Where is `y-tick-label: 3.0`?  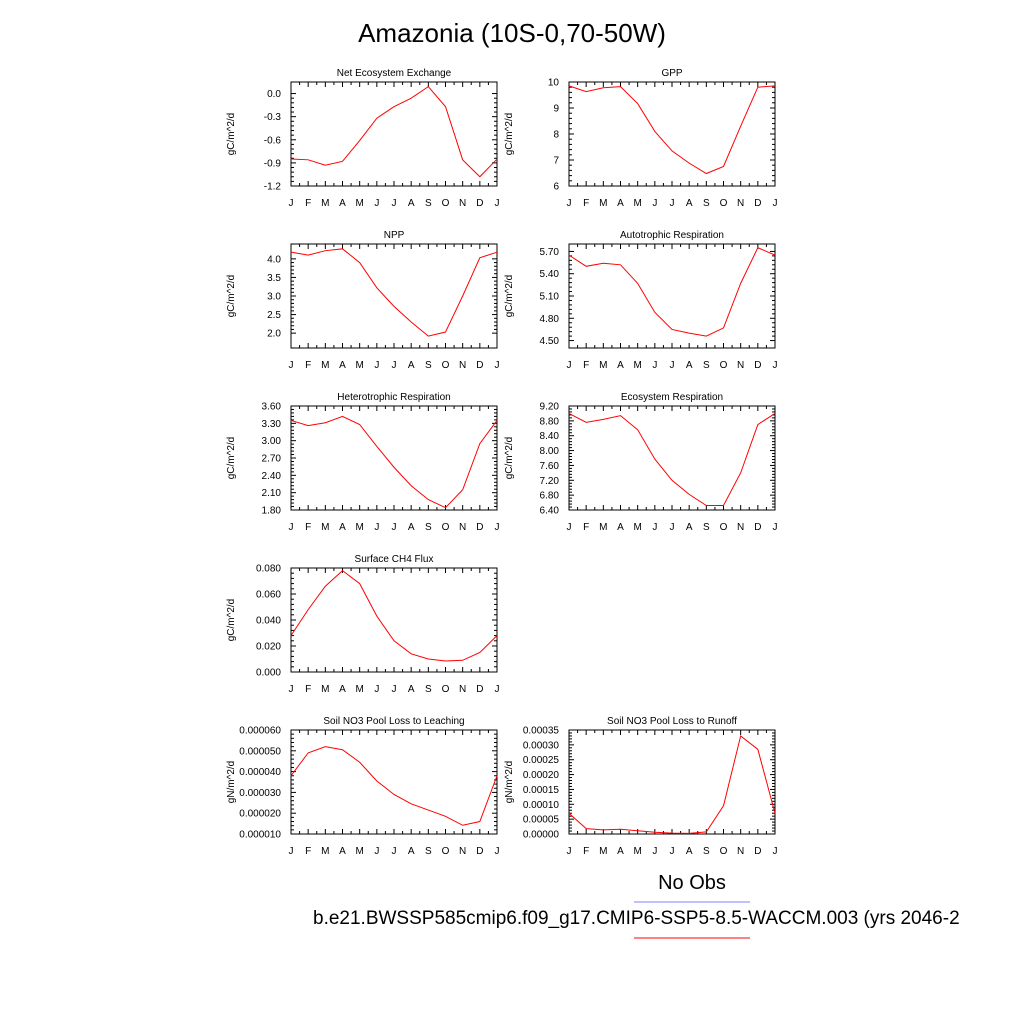 y-tick-label: 3.0 is located at coordinates (274, 297).